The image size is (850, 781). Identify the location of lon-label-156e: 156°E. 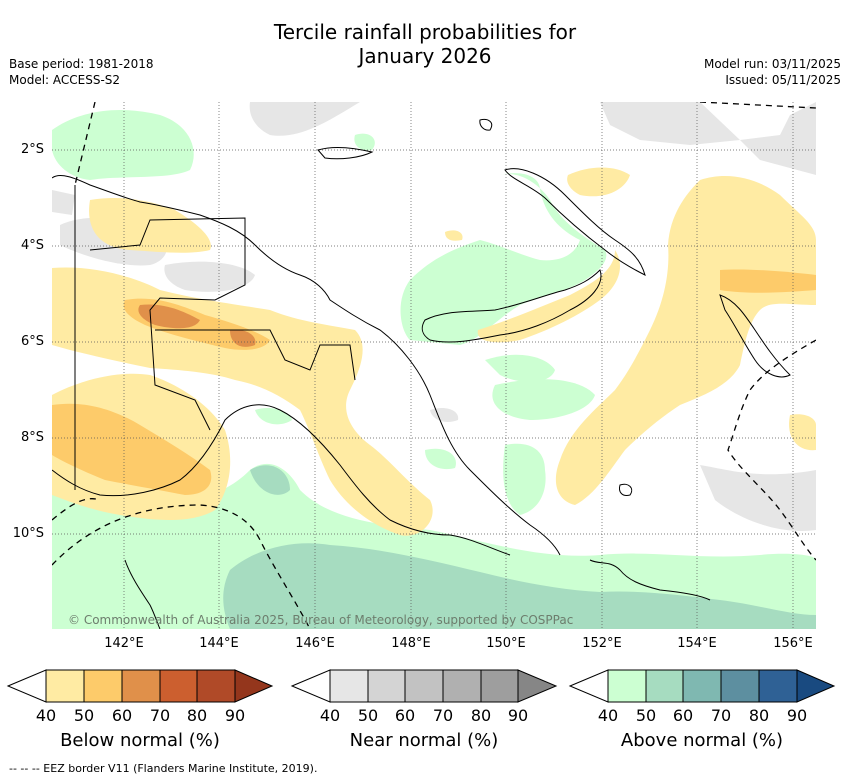
(793, 643).